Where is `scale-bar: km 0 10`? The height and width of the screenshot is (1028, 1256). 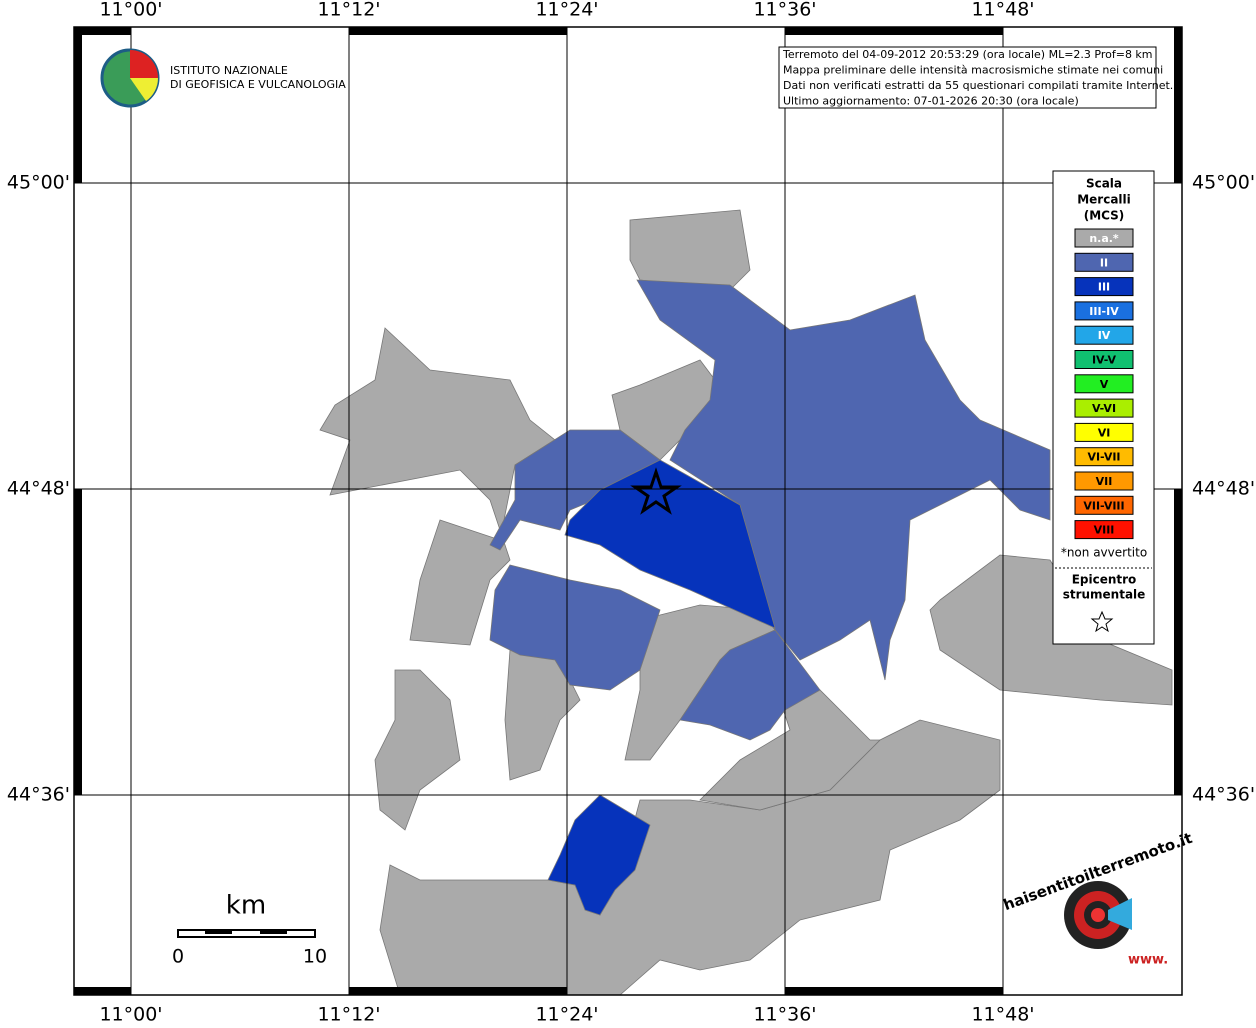
scale-bar: km 0 10 is located at coordinates (249, 929).